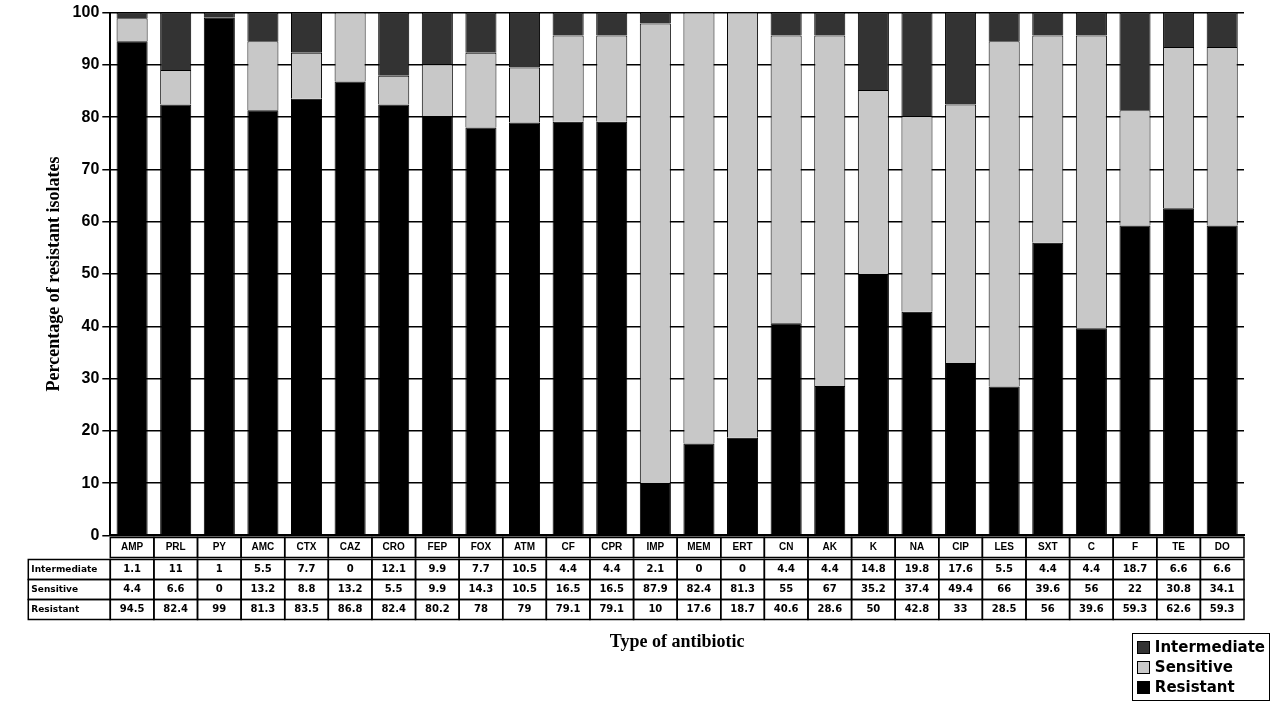 The width and height of the screenshot is (1274, 705). What do you see at coordinates (90, 325) in the screenshot?
I see `y-tick-label: 40` at bounding box center [90, 325].